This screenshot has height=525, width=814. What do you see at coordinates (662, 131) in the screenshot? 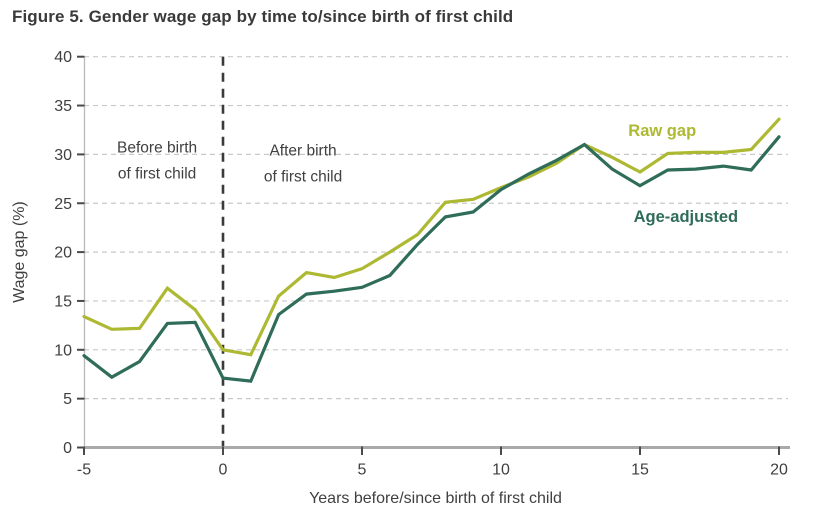
I see `raw-gap-label: Raw gap` at bounding box center [662, 131].